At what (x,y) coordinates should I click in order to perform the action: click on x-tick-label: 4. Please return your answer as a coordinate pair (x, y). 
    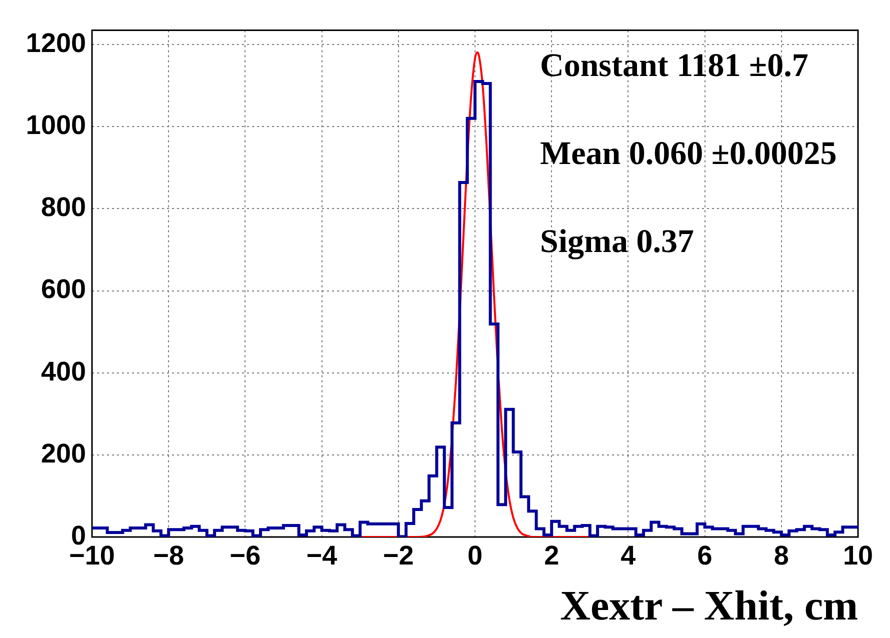
    Looking at the image, I should click on (628, 555).